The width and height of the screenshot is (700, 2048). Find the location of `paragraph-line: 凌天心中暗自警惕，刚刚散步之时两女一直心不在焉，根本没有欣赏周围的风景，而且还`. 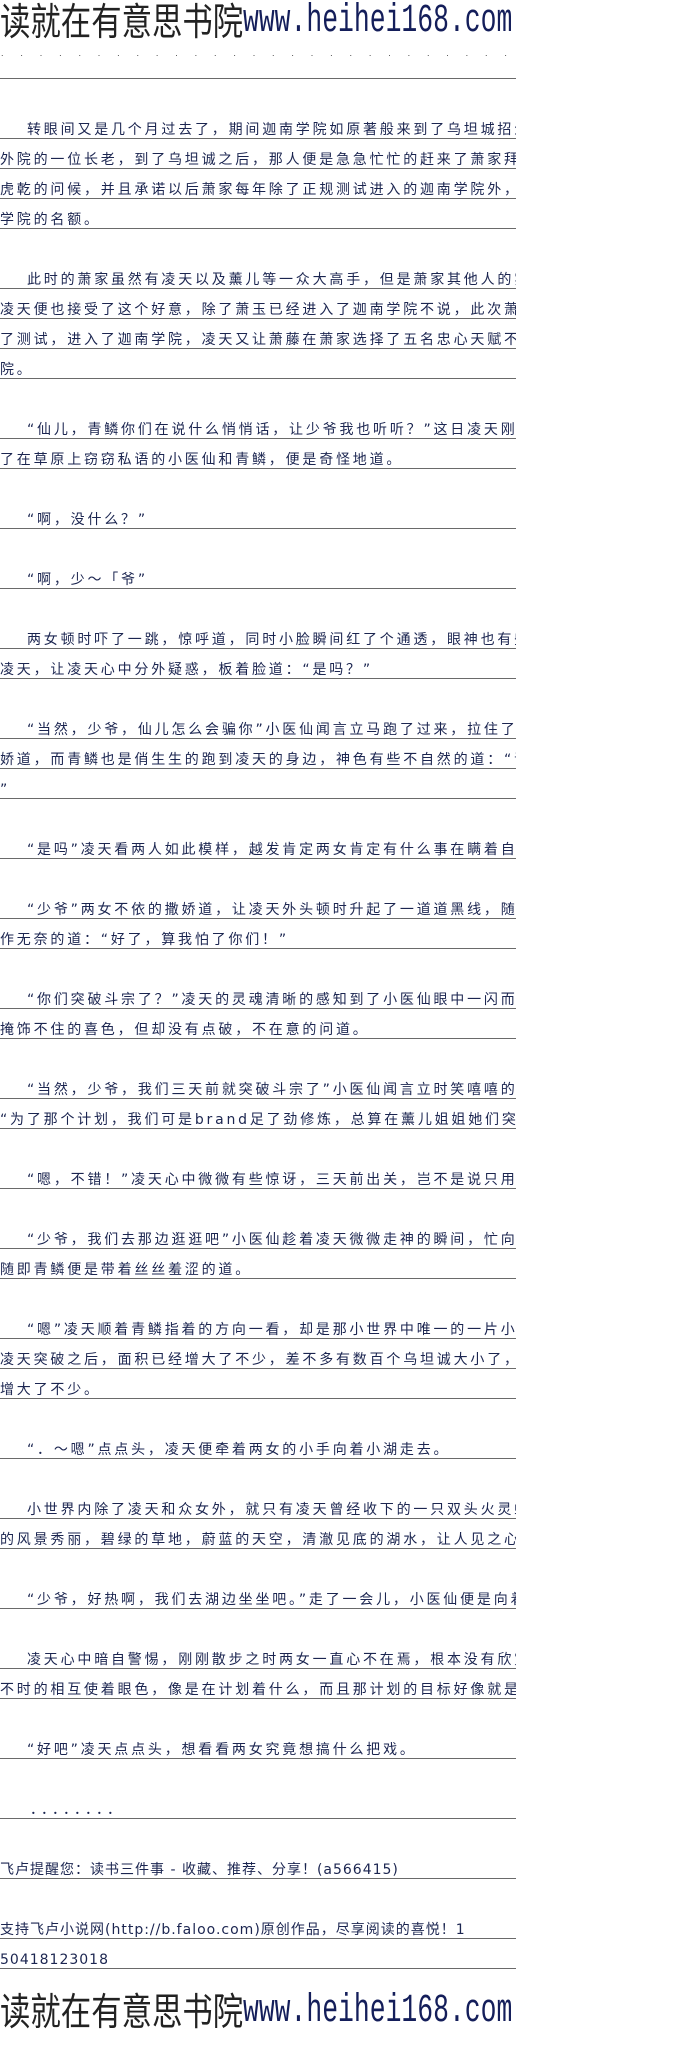

paragraph-line: 凌天心中暗自警惕，刚刚散步之时两女一直心不在焉，根本没有欣赏周围的风景，而且还 is located at coordinates (258, 1654).